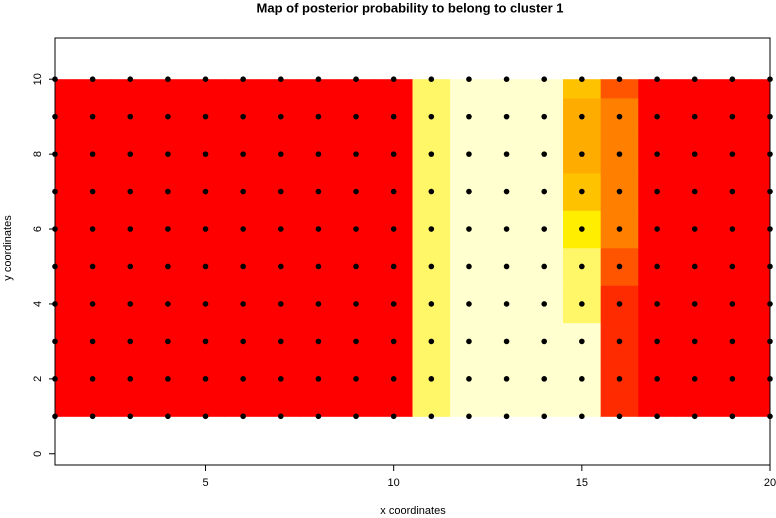 This screenshot has height=518, width=776. I want to click on y-tick-label: 6, so click(38, 229).